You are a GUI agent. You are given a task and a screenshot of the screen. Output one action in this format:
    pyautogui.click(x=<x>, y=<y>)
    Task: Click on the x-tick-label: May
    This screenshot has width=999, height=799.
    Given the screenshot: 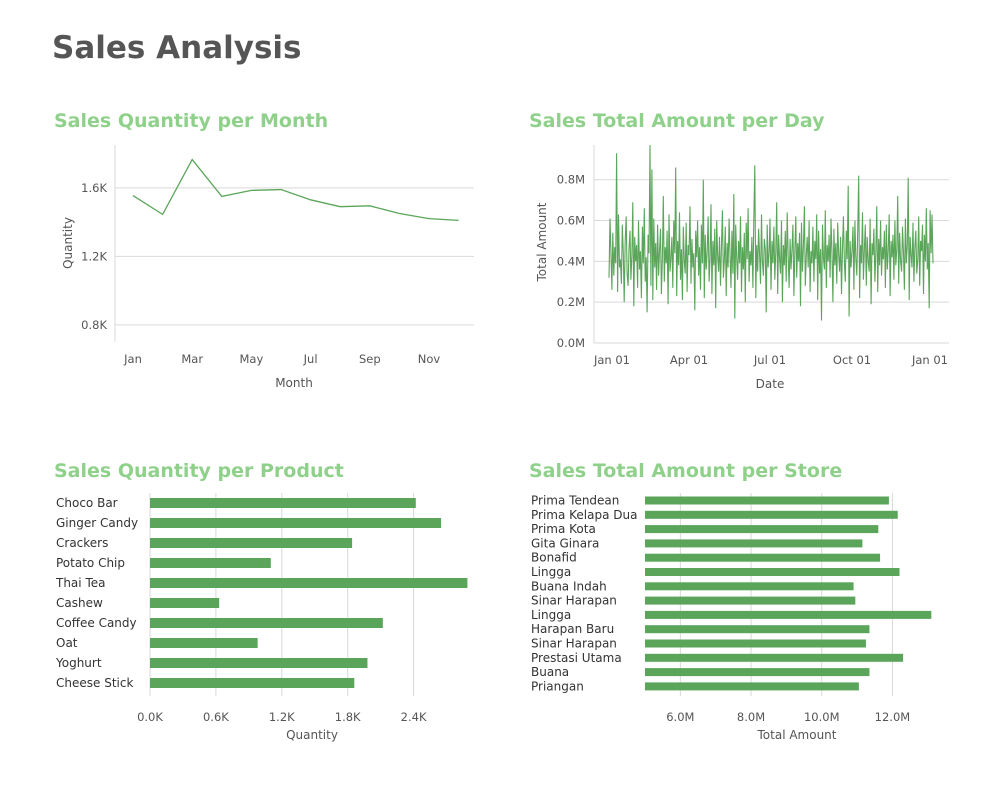 What is the action you would take?
    pyautogui.click(x=252, y=359)
    